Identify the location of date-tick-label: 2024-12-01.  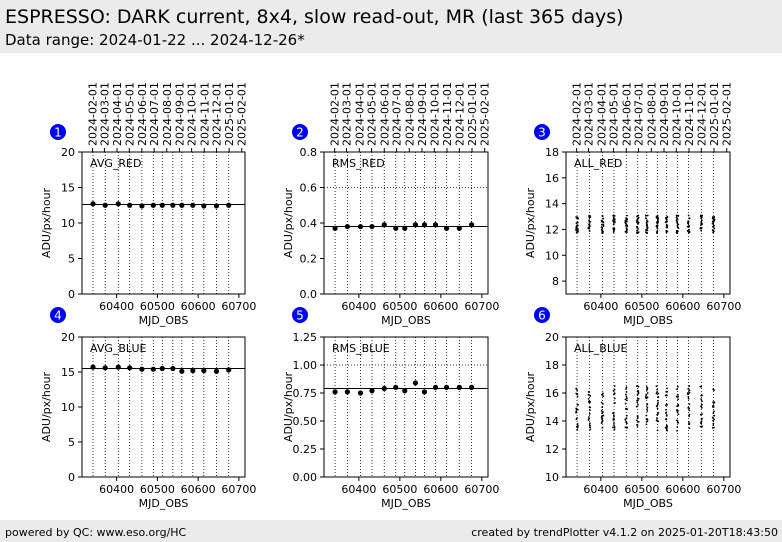
(701, 114).